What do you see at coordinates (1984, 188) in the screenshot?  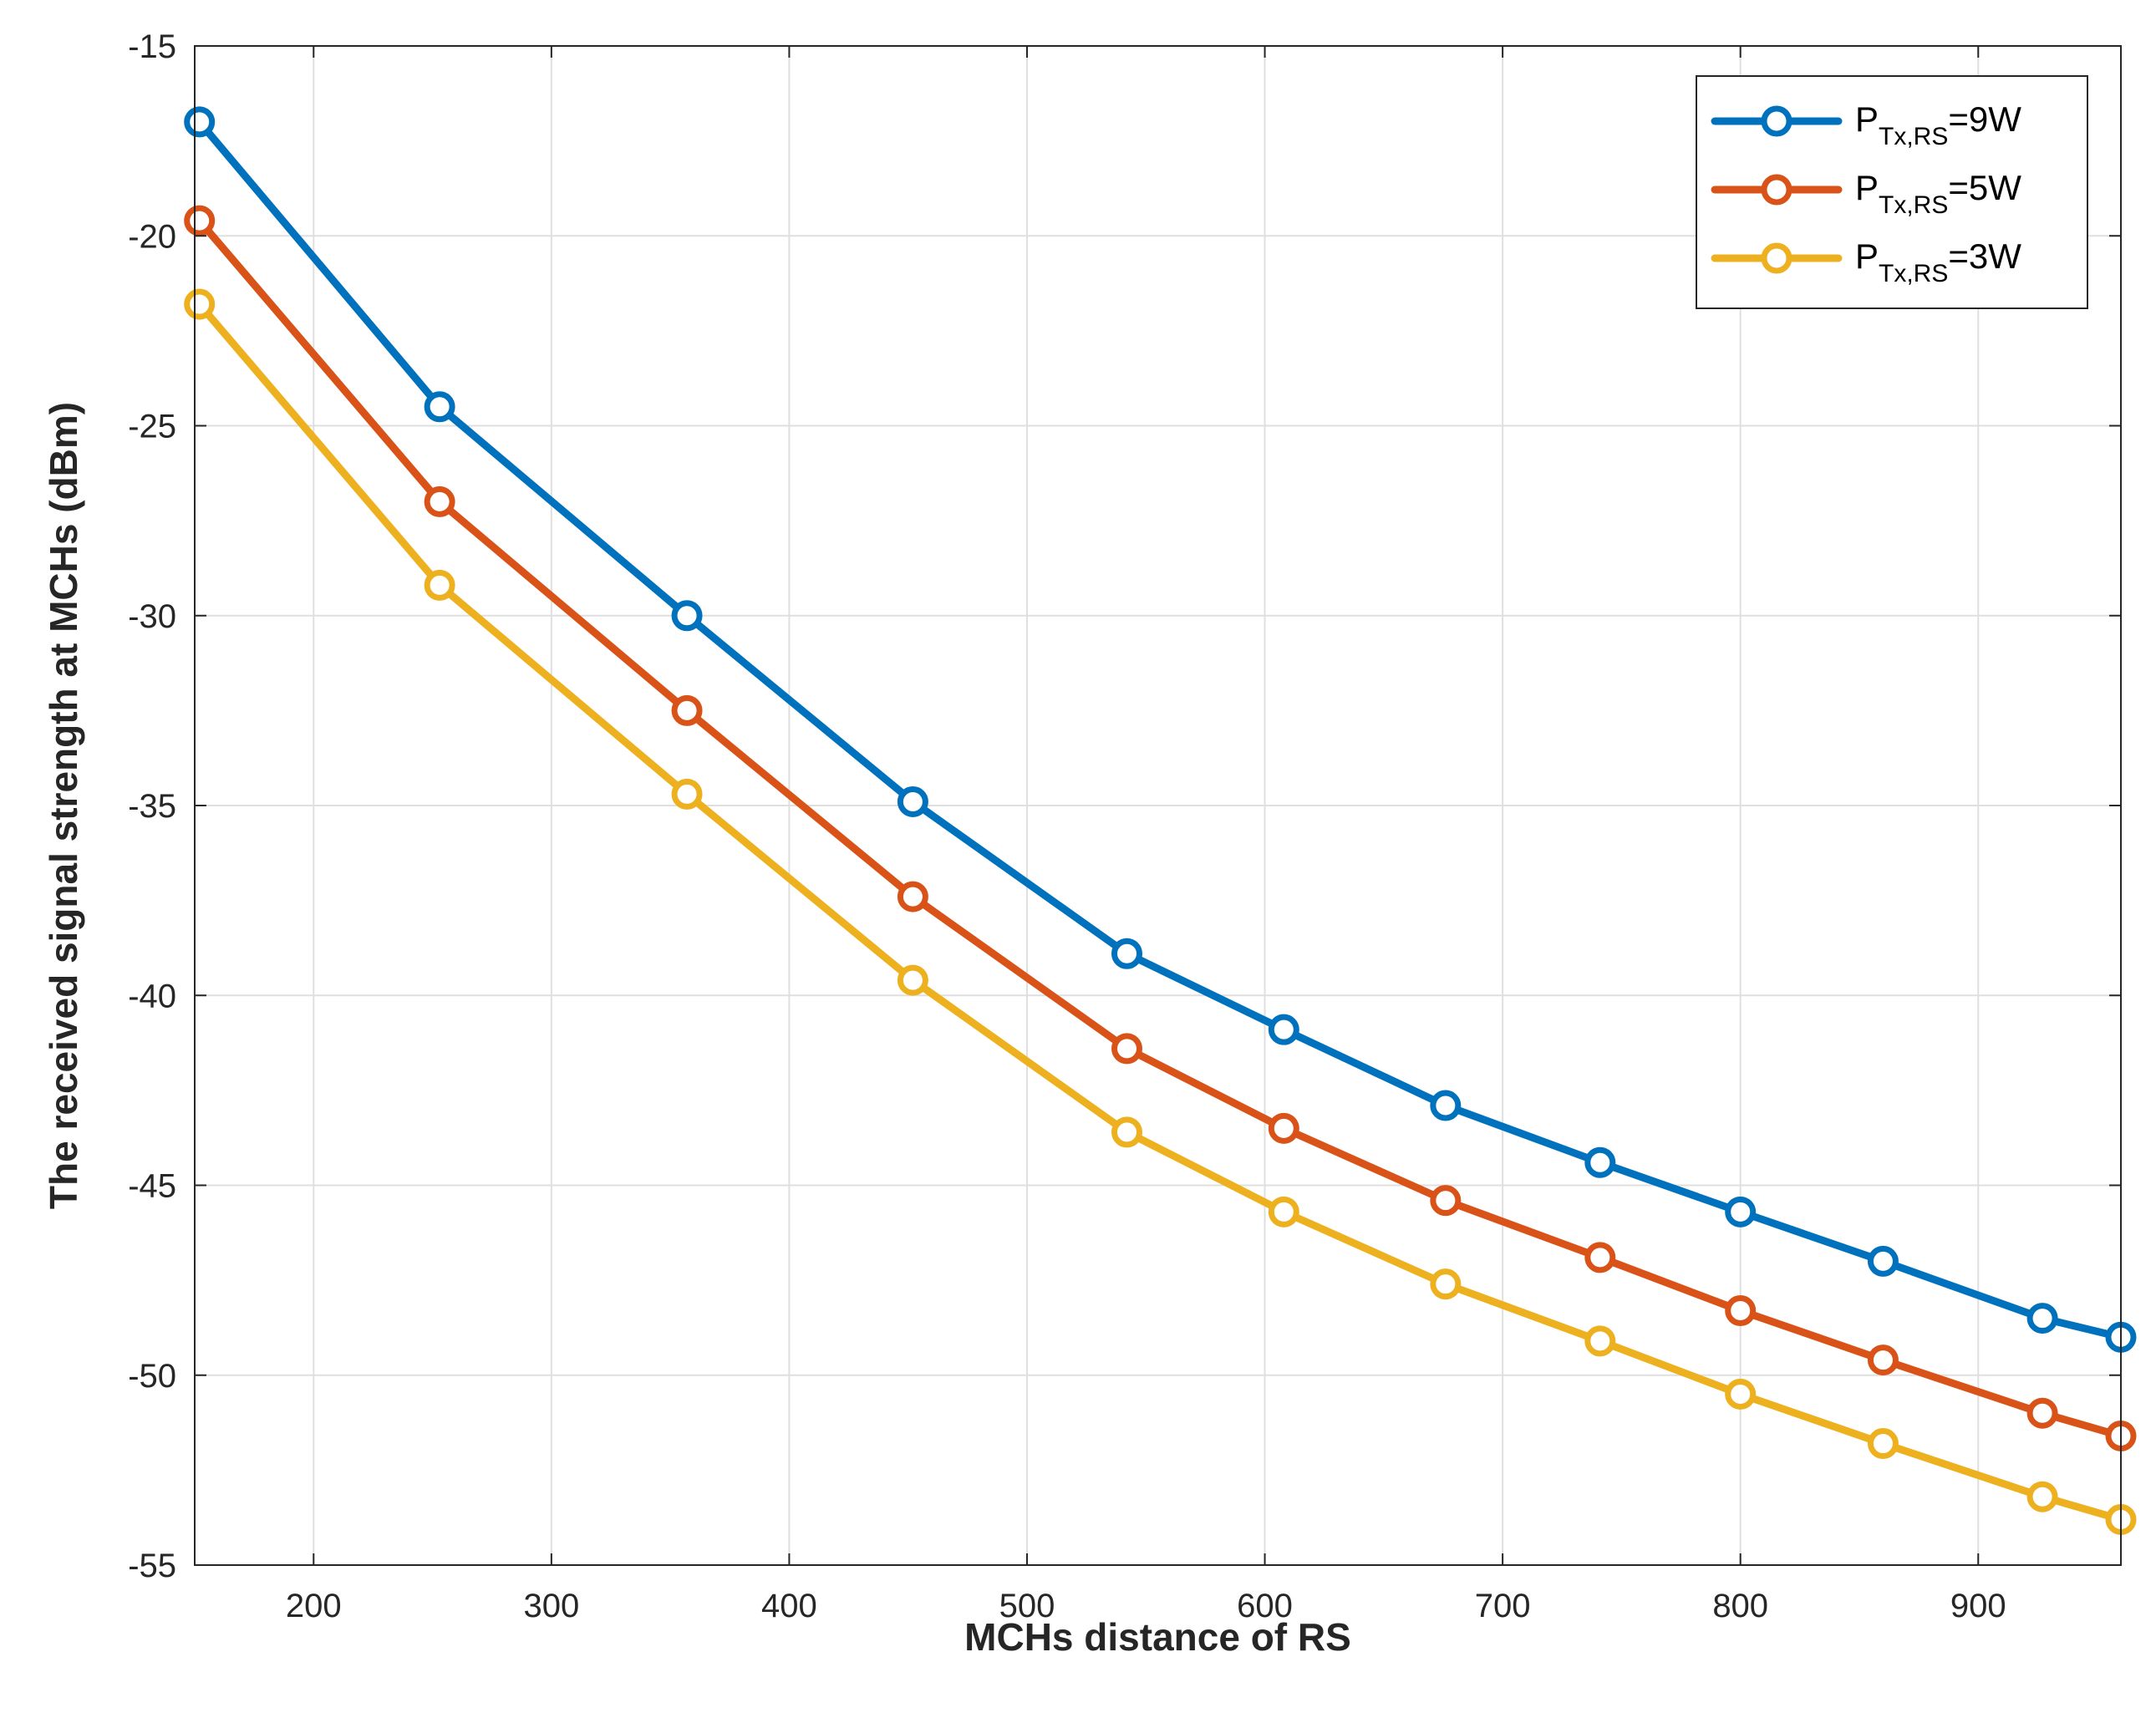 I see `legend-label-suffix: =5W` at bounding box center [1984, 188].